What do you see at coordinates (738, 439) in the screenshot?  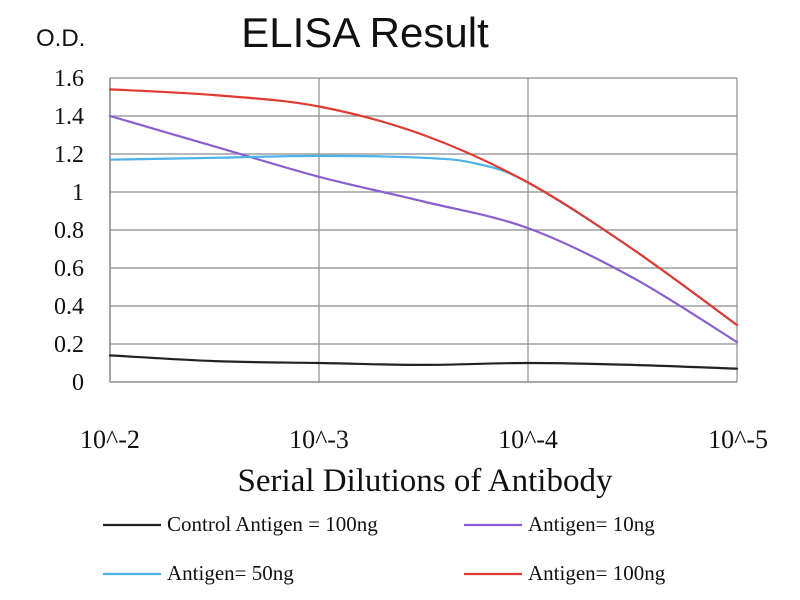 I see `x-tick-label: 10^-5` at bounding box center [738, 439].